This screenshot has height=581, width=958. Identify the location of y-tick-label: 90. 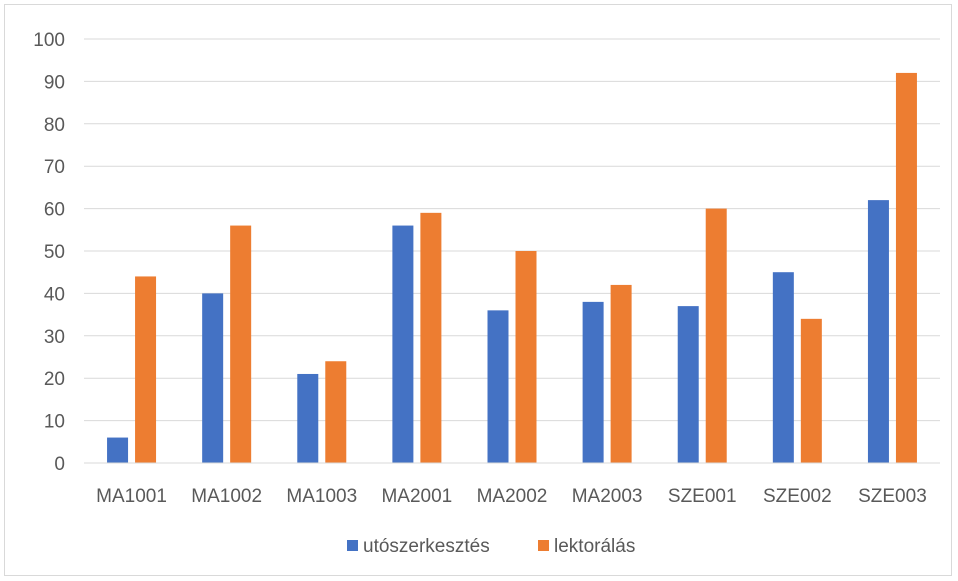
(54, 82).